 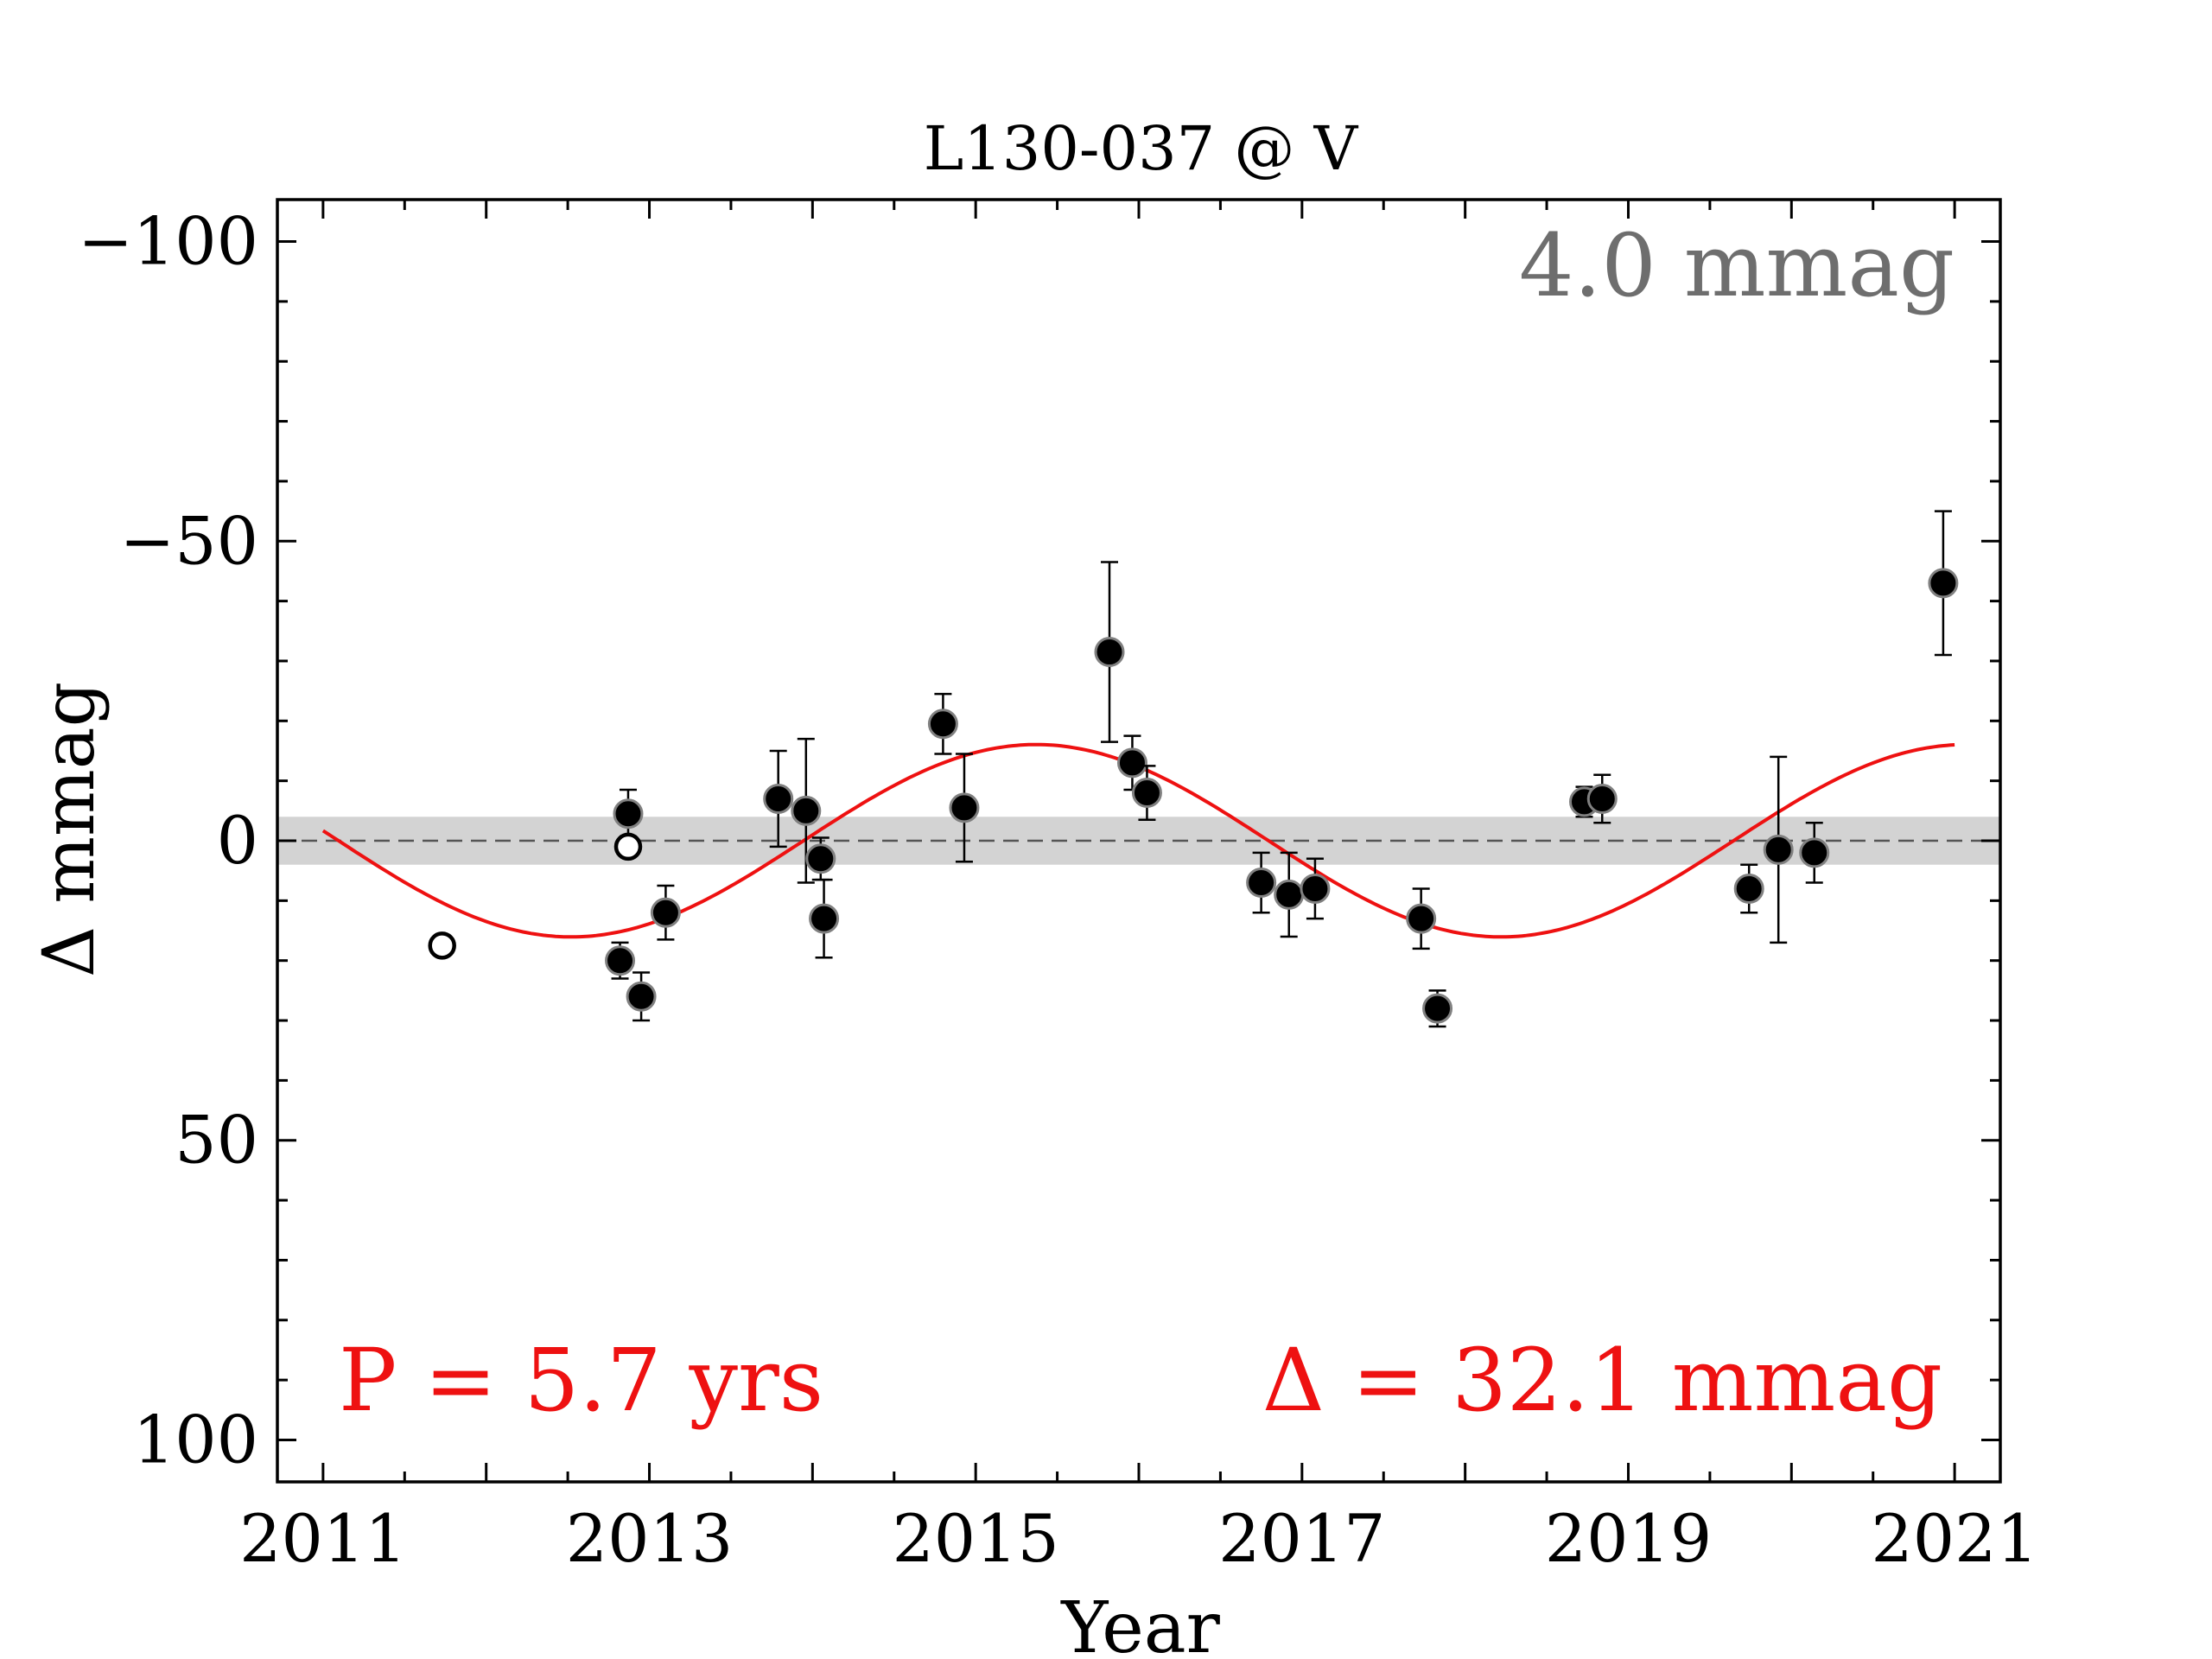 What do you see at coordinates (1140, 1623) in the screenshot?
I see `x-axis-label: Year` at bounding box center [1140, 1623].